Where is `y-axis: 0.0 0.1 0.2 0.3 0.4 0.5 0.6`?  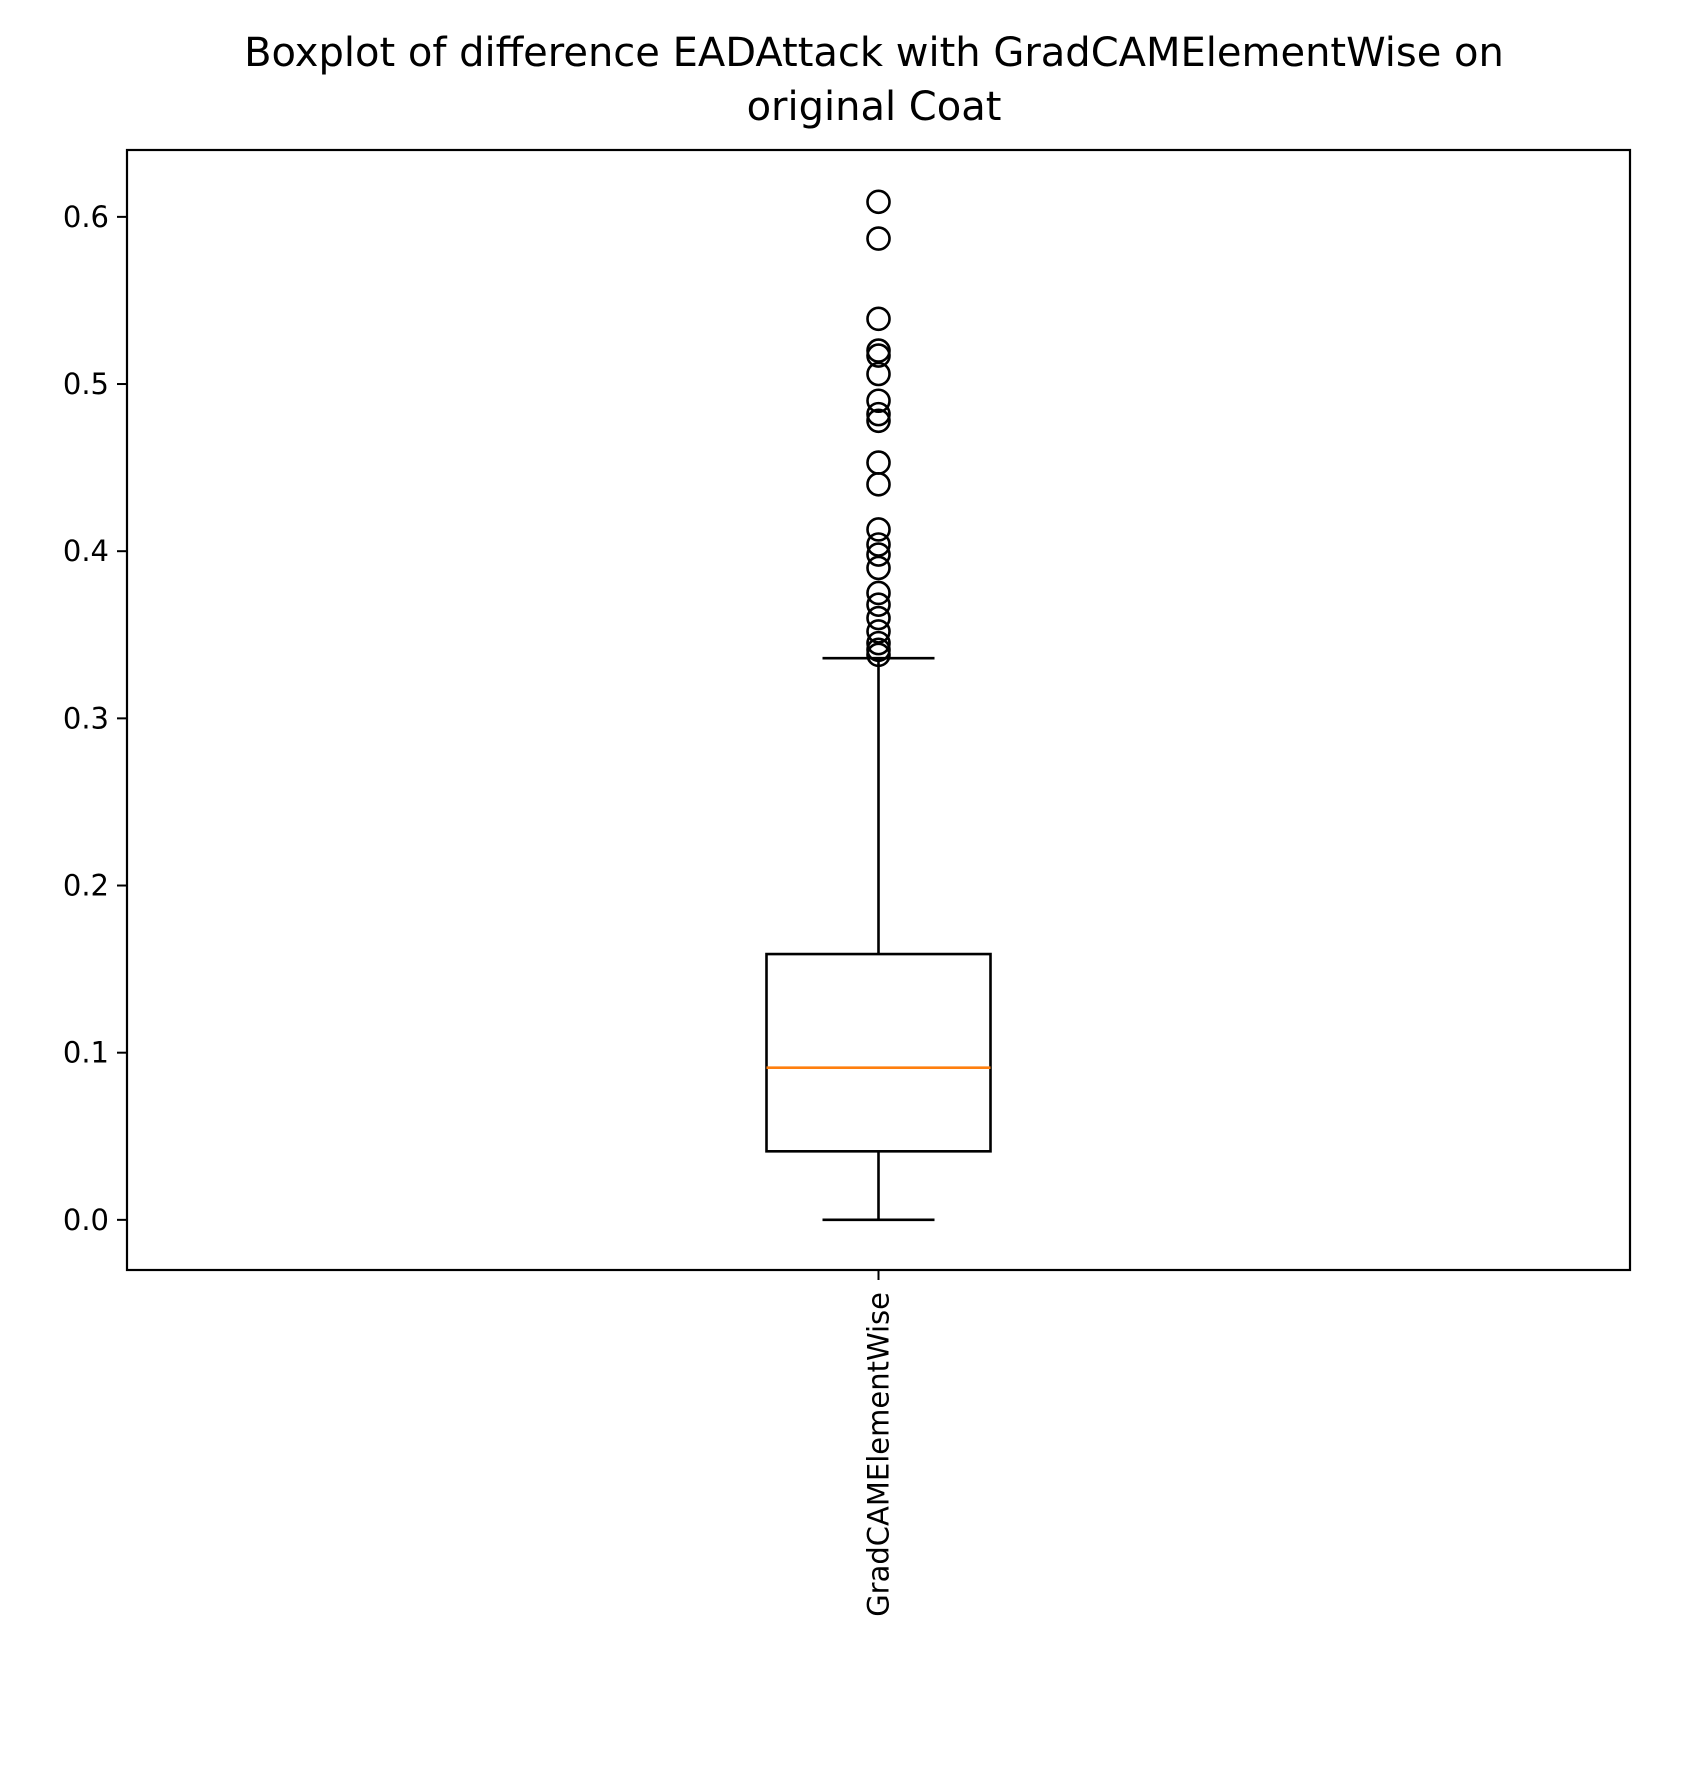
y-axis: 0.0 0.1 0.2 0.3 0.4 0.5 0.6 is located at coordinates (95, 718).